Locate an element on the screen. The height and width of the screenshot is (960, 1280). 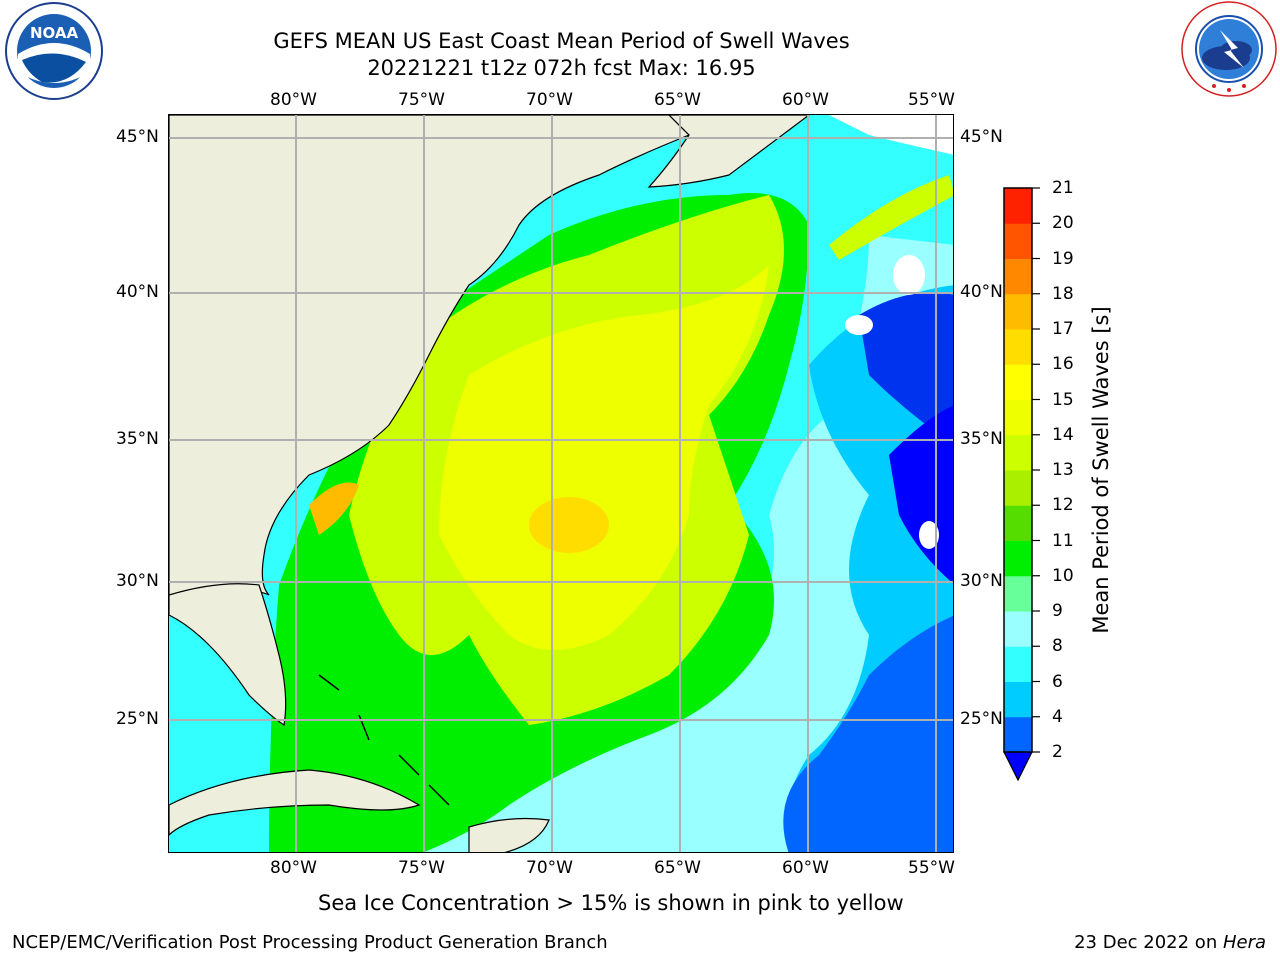
lon-label-bottom: 80°W is located at coordinates (293, 868).